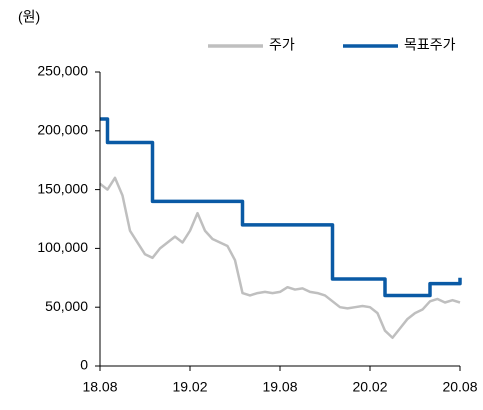  What do you see at coordinates (282, 45) in the screenshot?
I see `legend-label: 주가` at bounding box center [282, 45].